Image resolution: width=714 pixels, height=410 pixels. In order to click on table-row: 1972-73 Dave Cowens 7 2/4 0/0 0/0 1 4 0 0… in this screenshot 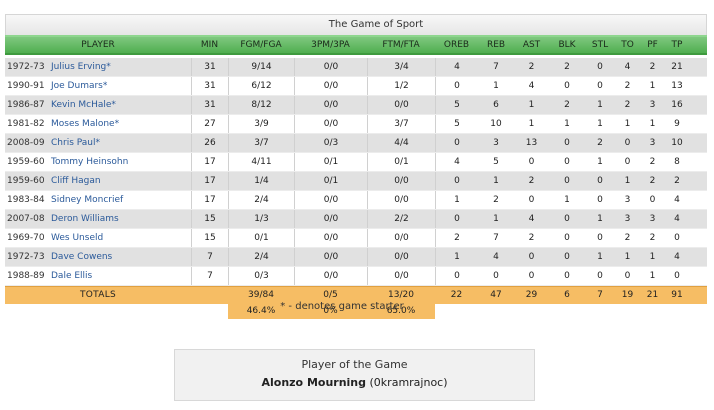, I will do `click(356, 257)`.